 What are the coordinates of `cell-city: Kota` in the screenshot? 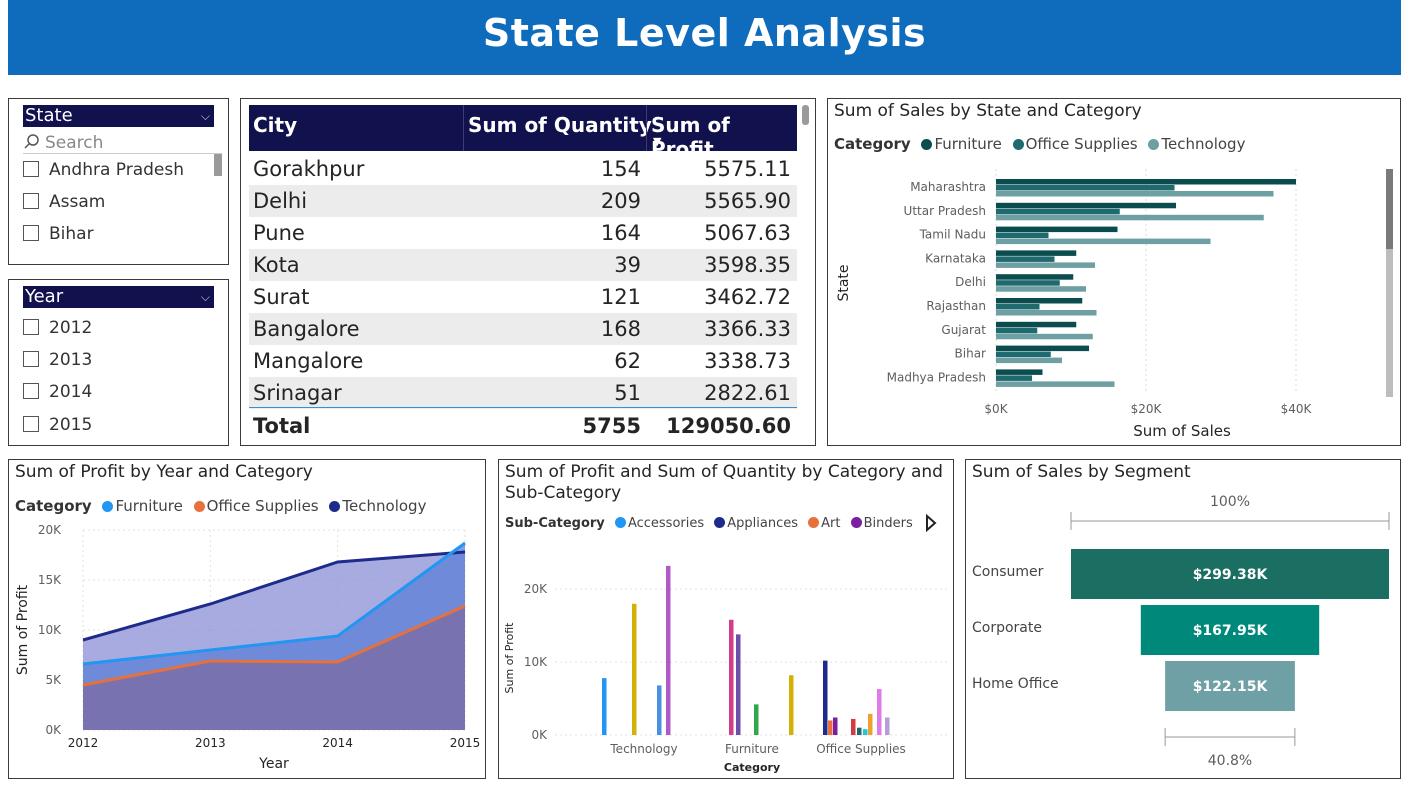 It's located at (276, 265).